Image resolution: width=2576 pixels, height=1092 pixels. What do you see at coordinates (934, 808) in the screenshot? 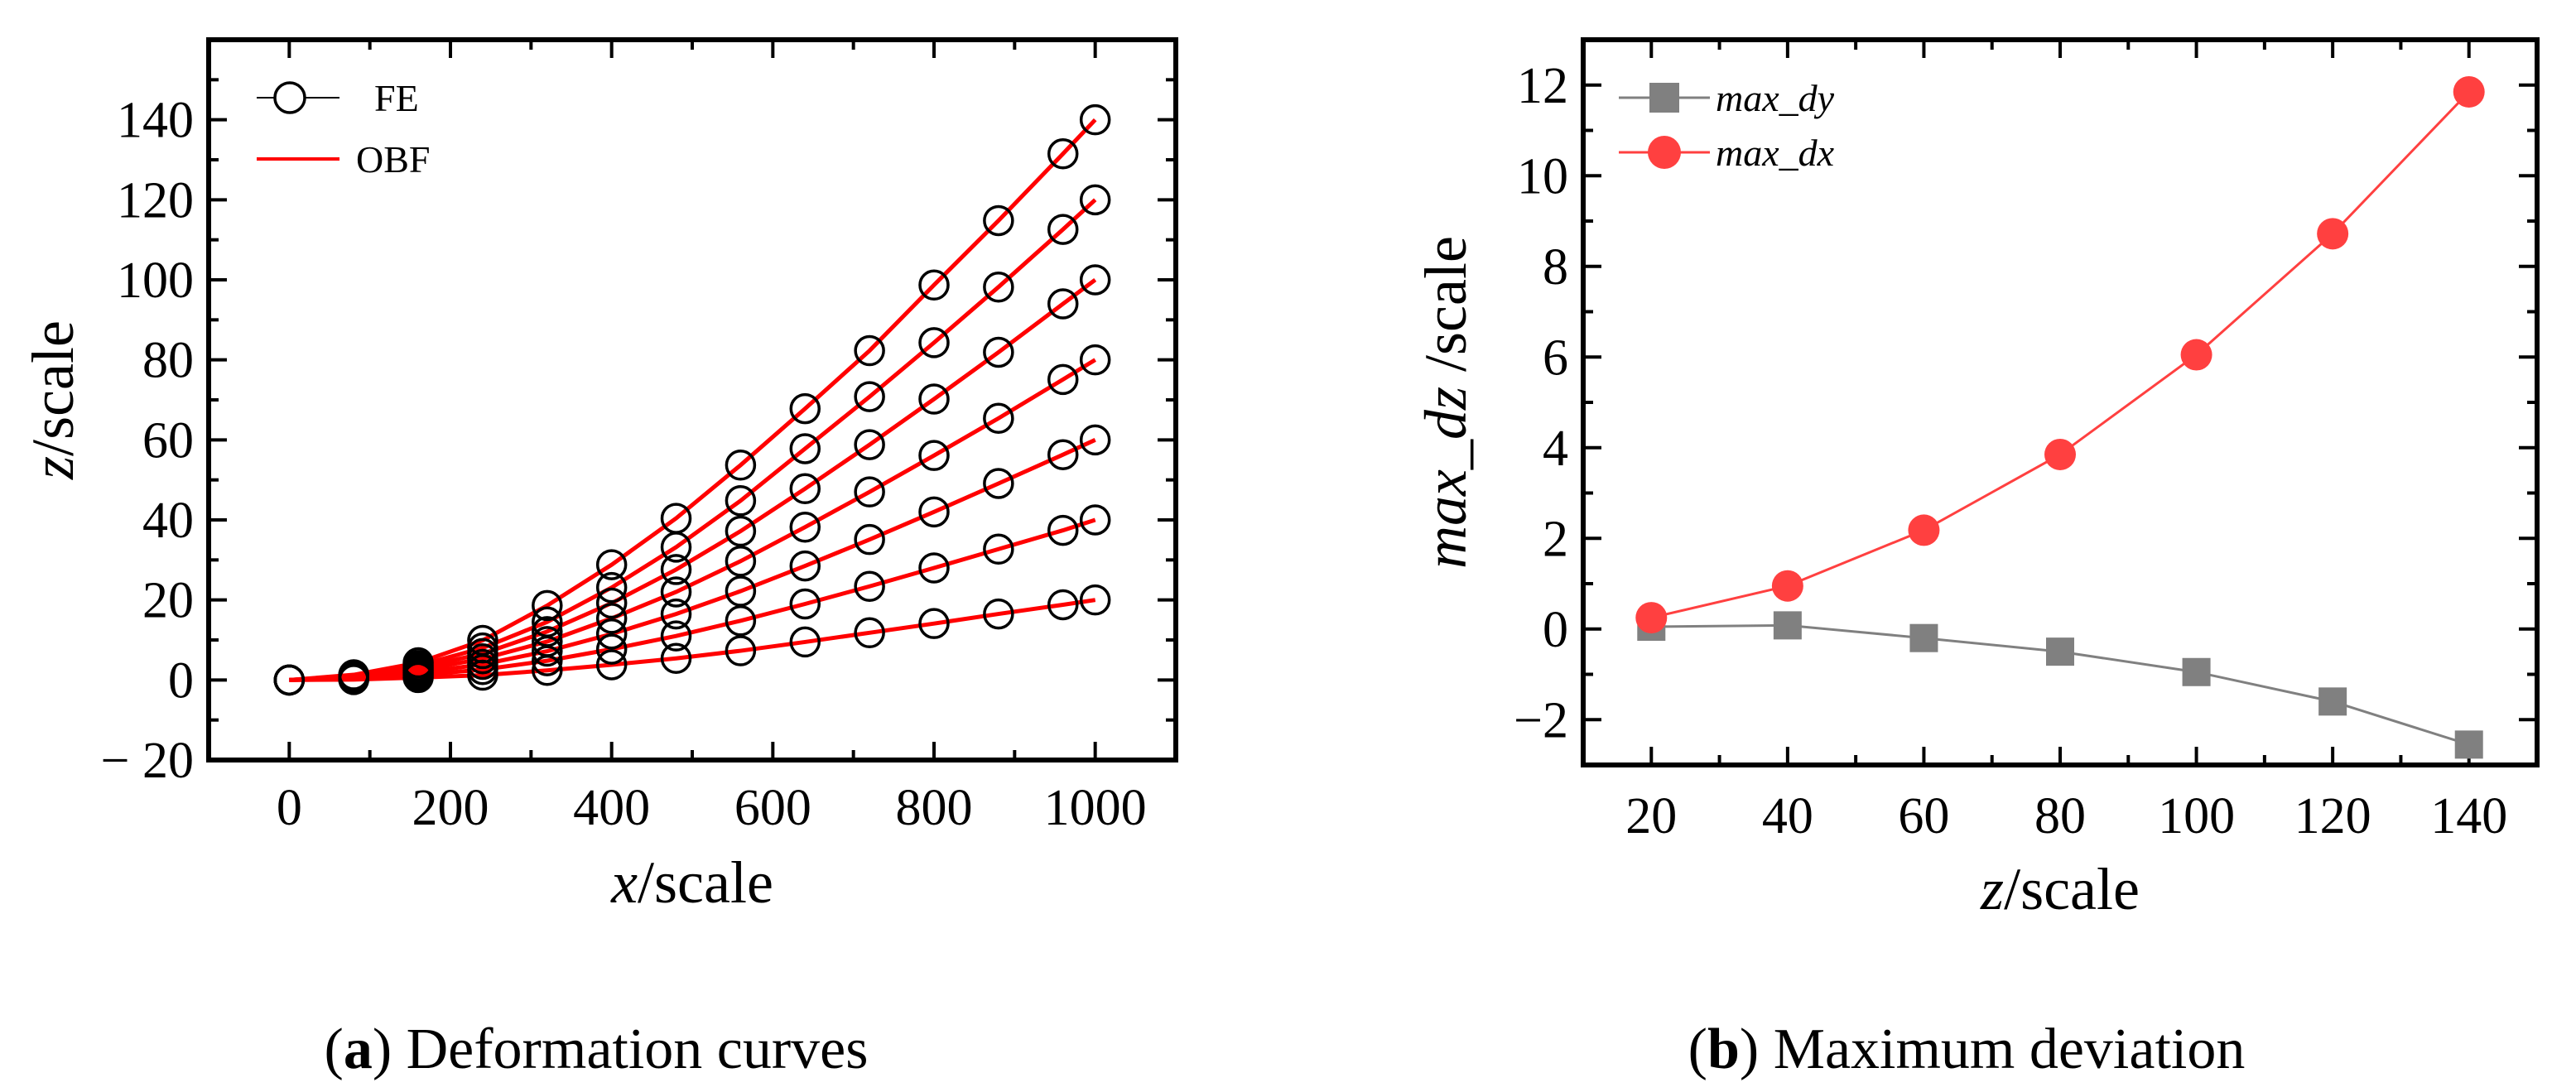
I see `x-tick-label: 800` at bounding box center [934, 808].